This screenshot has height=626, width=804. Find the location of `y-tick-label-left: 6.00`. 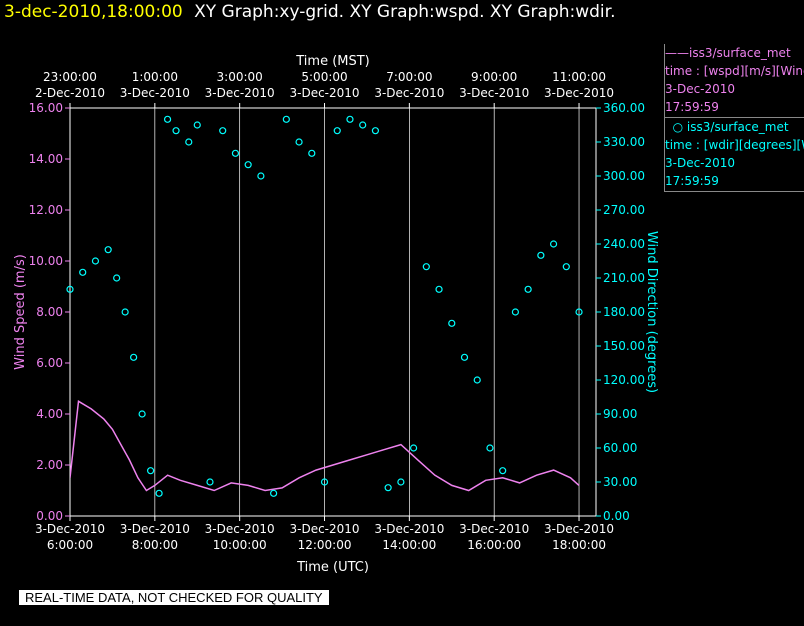

y-tick-label-left: 6.00 is located at coordinates (49, 363).